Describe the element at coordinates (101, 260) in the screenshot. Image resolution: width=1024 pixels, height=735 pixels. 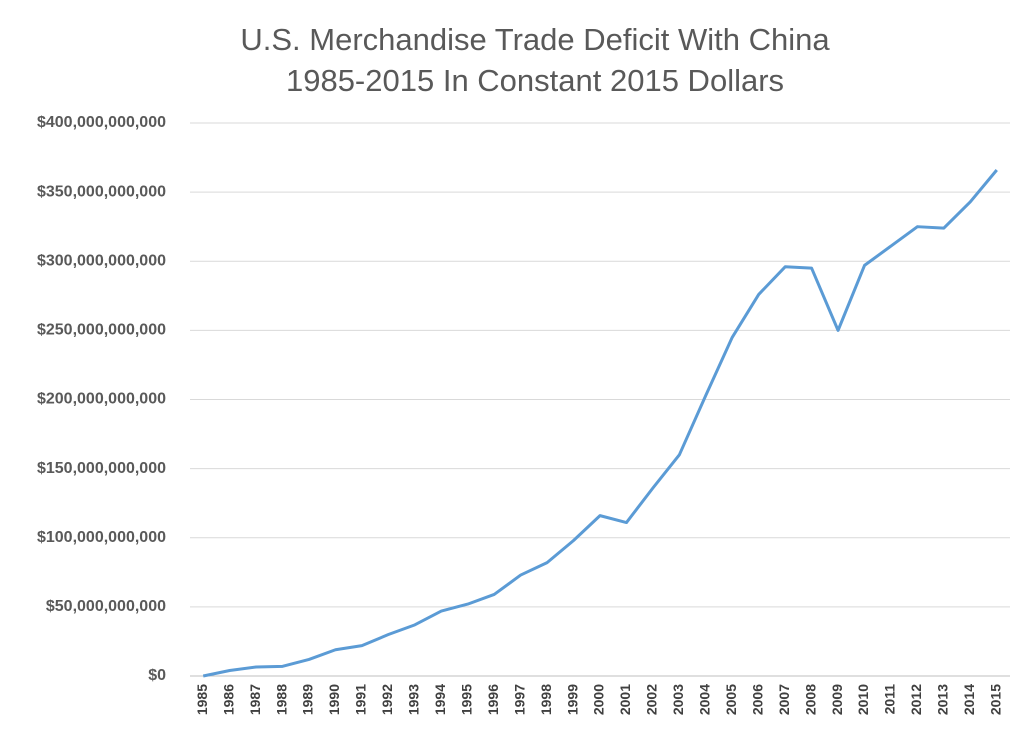
I see `y-tick-label: $300,000,000,000` at that location.